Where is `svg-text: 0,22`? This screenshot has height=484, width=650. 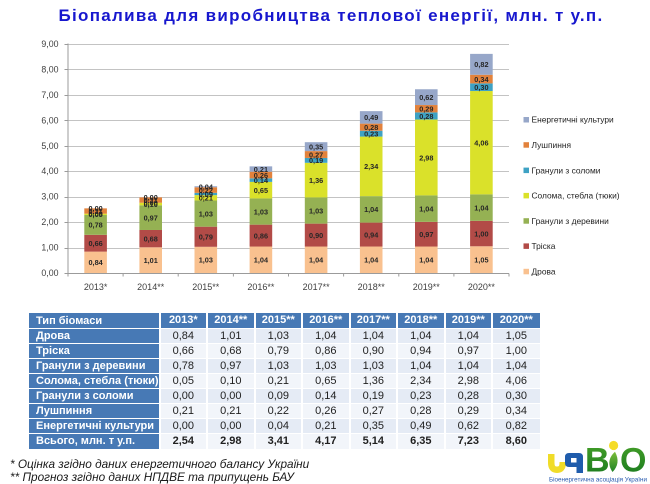 svg-text: 0,22 is located at coordinates (206, 190).